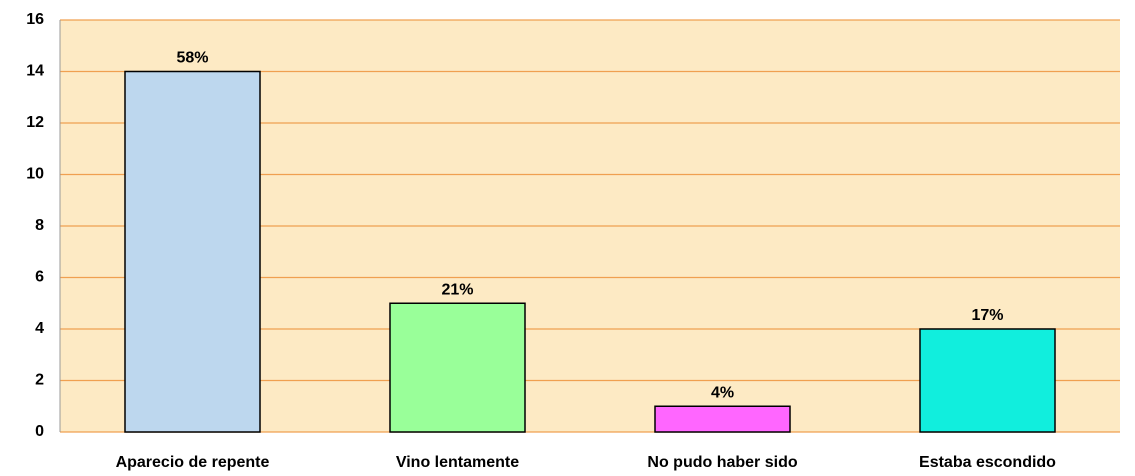 This screenshot has width=1135, height=476. What do you see at coordinates (987, 315) in the screenshot?
I see `data-label: 17%` at bounding box center [987, 315].